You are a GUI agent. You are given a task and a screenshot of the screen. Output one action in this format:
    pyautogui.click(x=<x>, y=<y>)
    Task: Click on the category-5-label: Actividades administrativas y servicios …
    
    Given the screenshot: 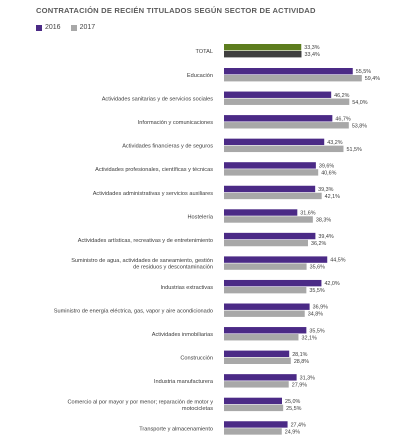 What is the action you would take?
    pyautogui.click(x=153, y=194)
    